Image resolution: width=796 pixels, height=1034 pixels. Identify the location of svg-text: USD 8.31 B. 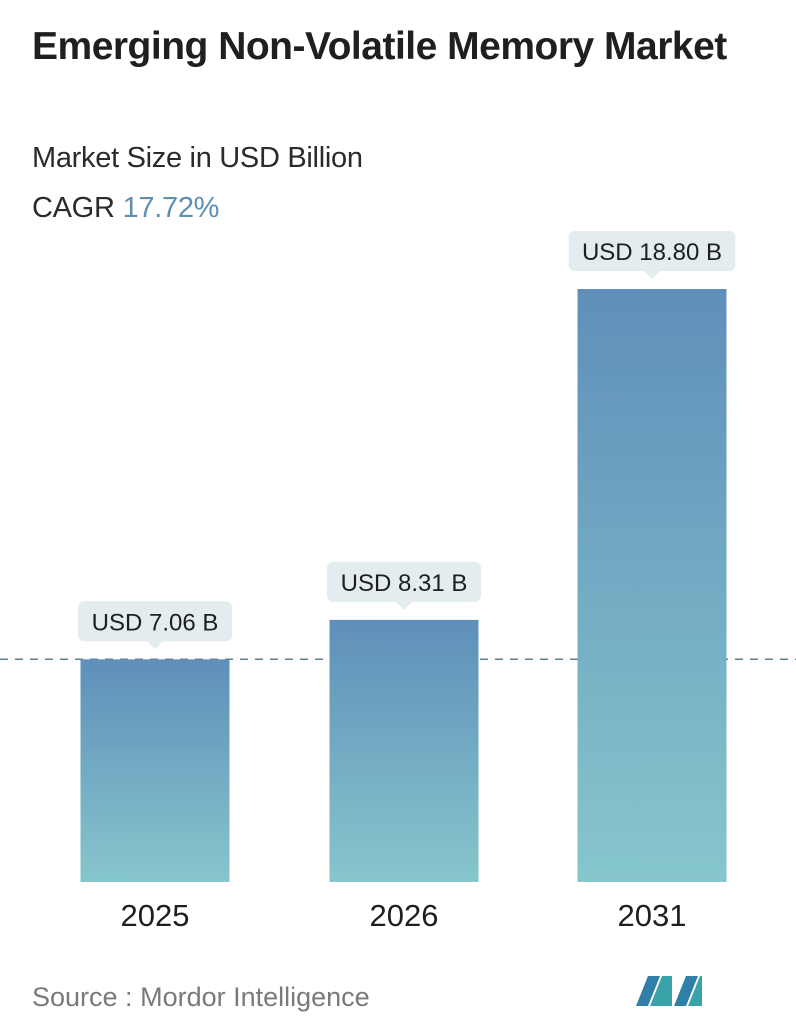
(404, 583).